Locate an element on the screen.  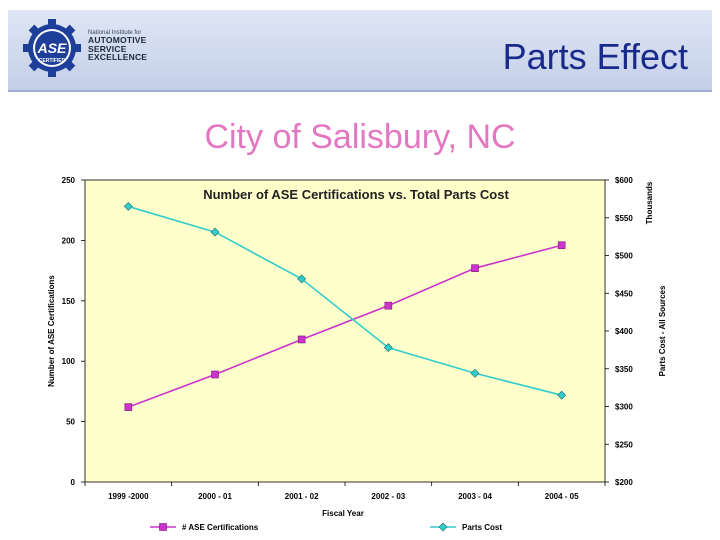
y-right-tick-label: $300 is located at coordinates (624, 407).